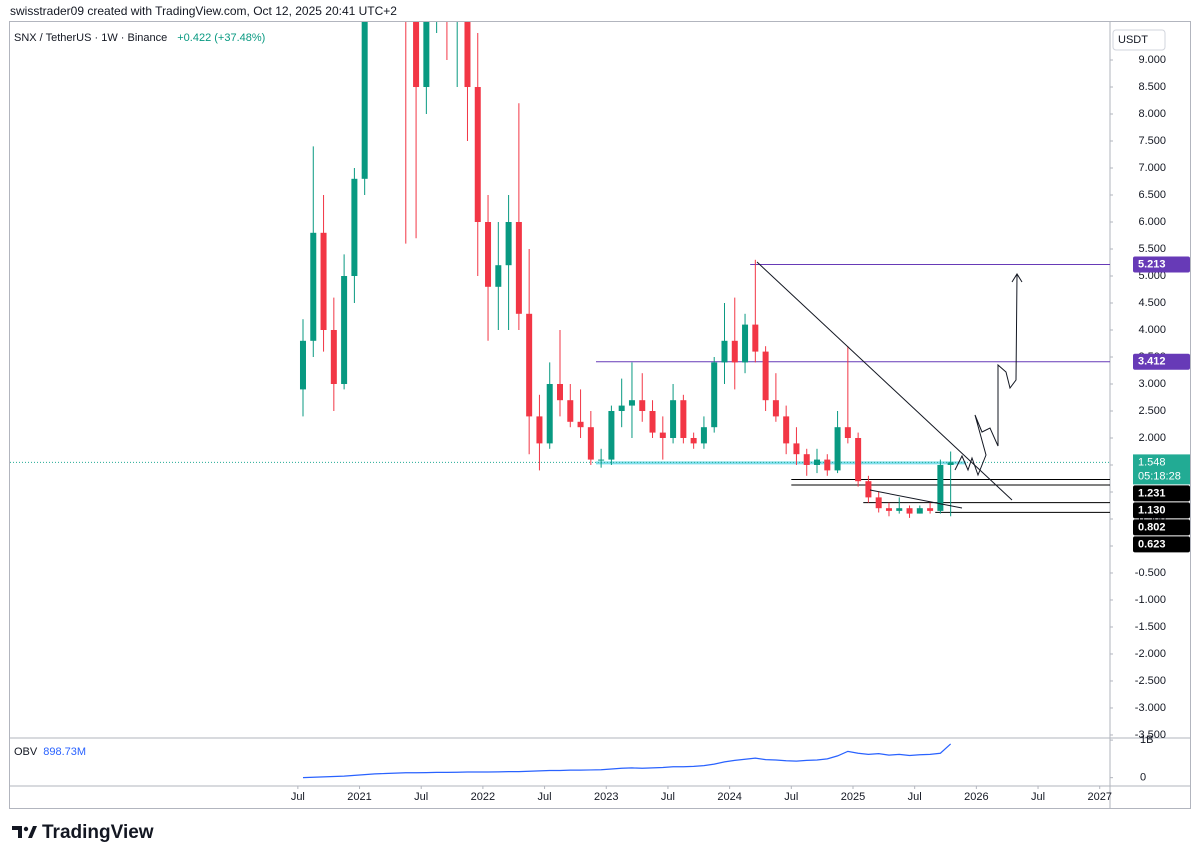  Describe the element at coordinates (1152, 60) in the screenshot. I see `y-tick-label: 9.000` at that location.